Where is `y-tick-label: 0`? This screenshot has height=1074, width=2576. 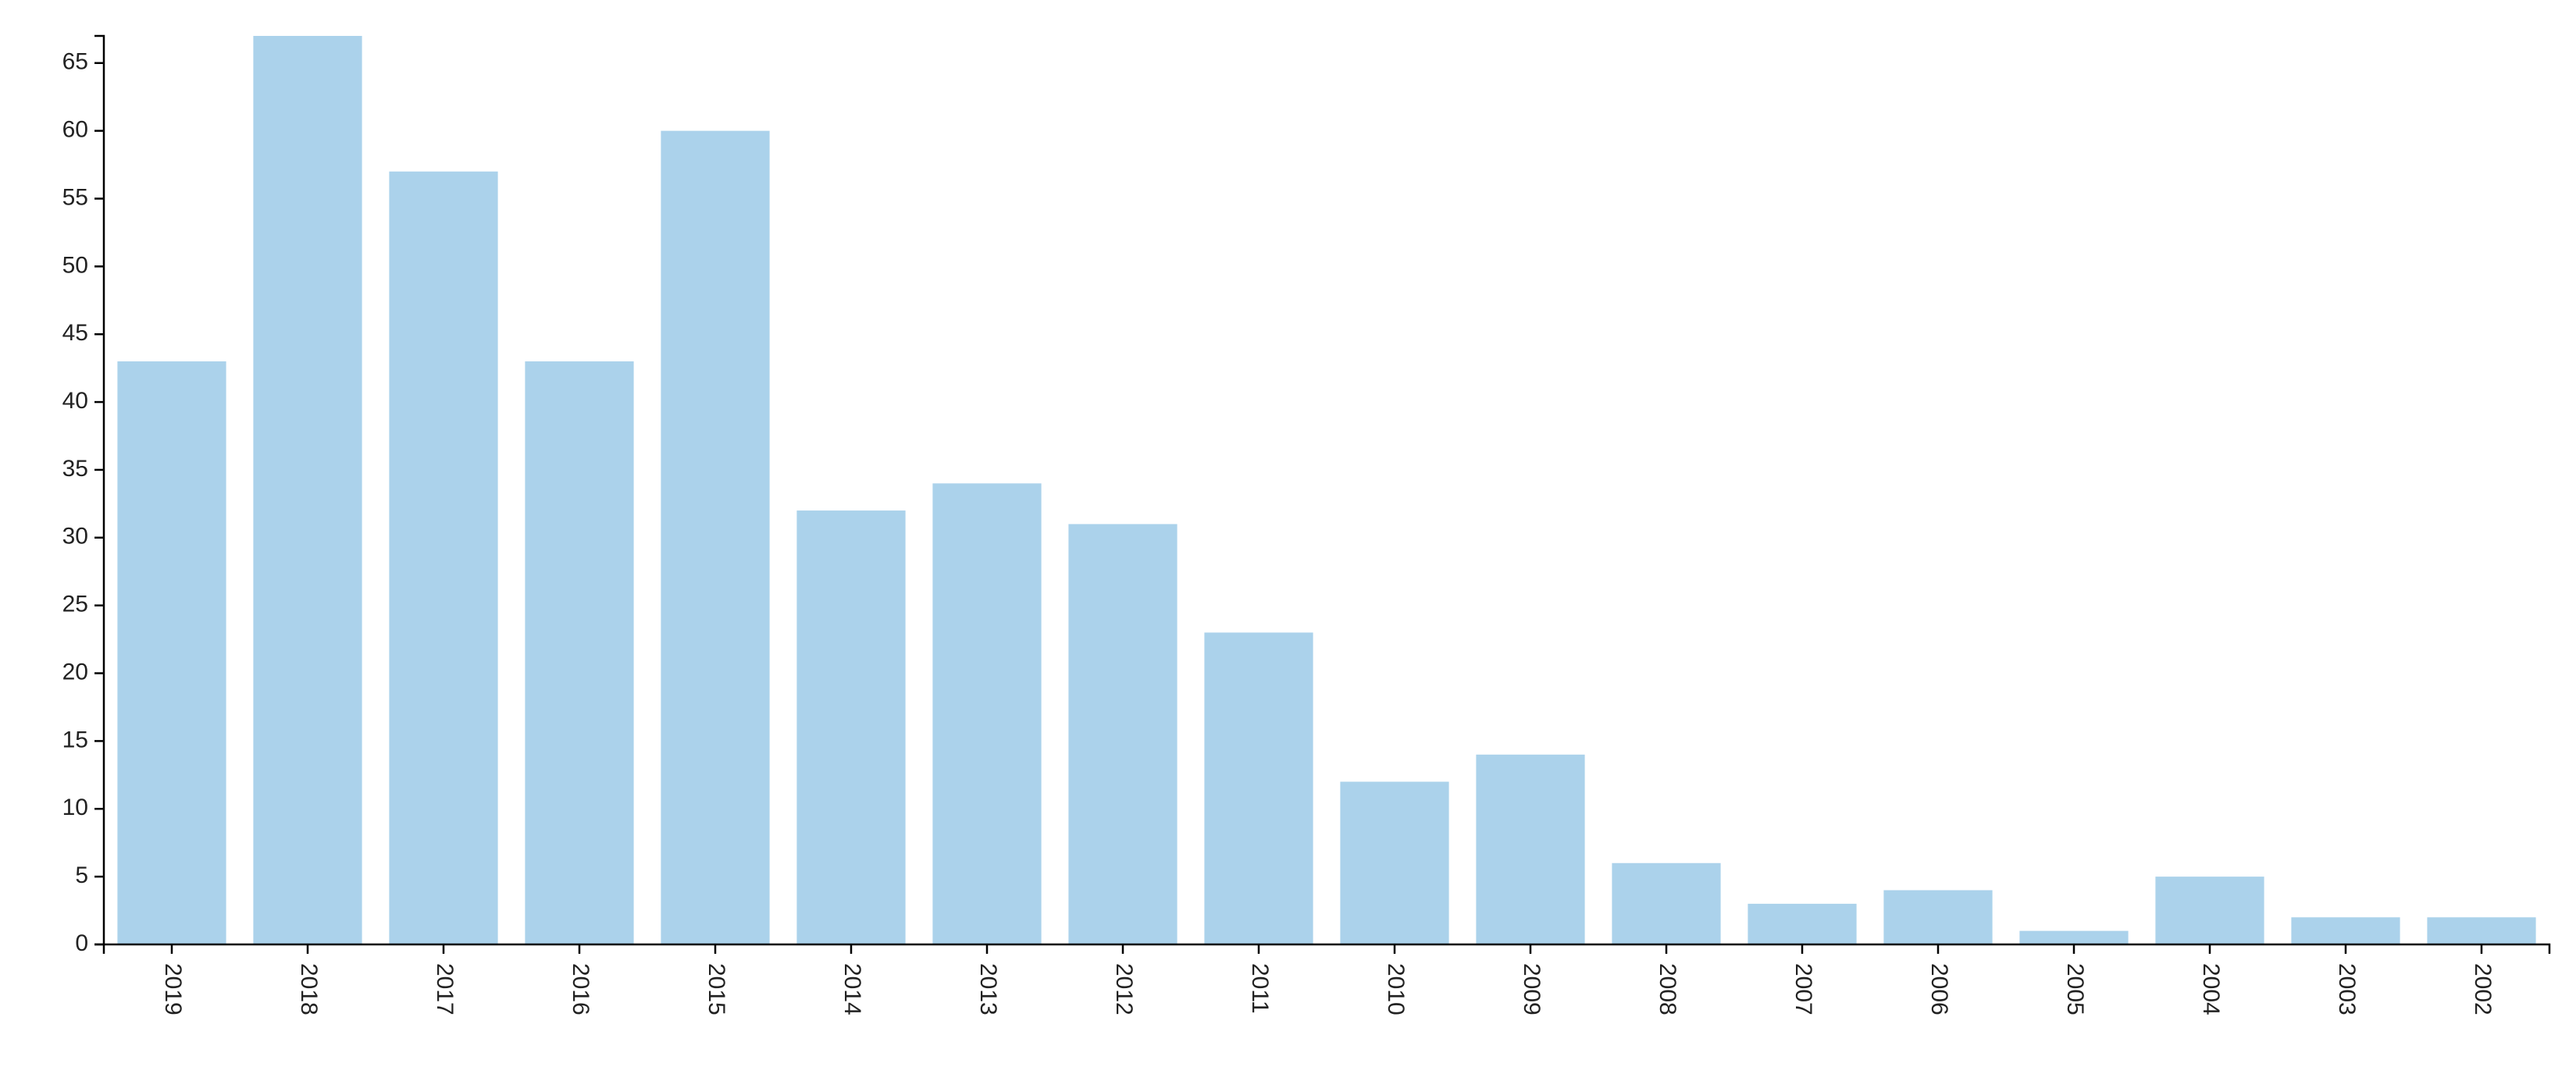 y-tick-label: 0 is located at coordinates (82, 943).